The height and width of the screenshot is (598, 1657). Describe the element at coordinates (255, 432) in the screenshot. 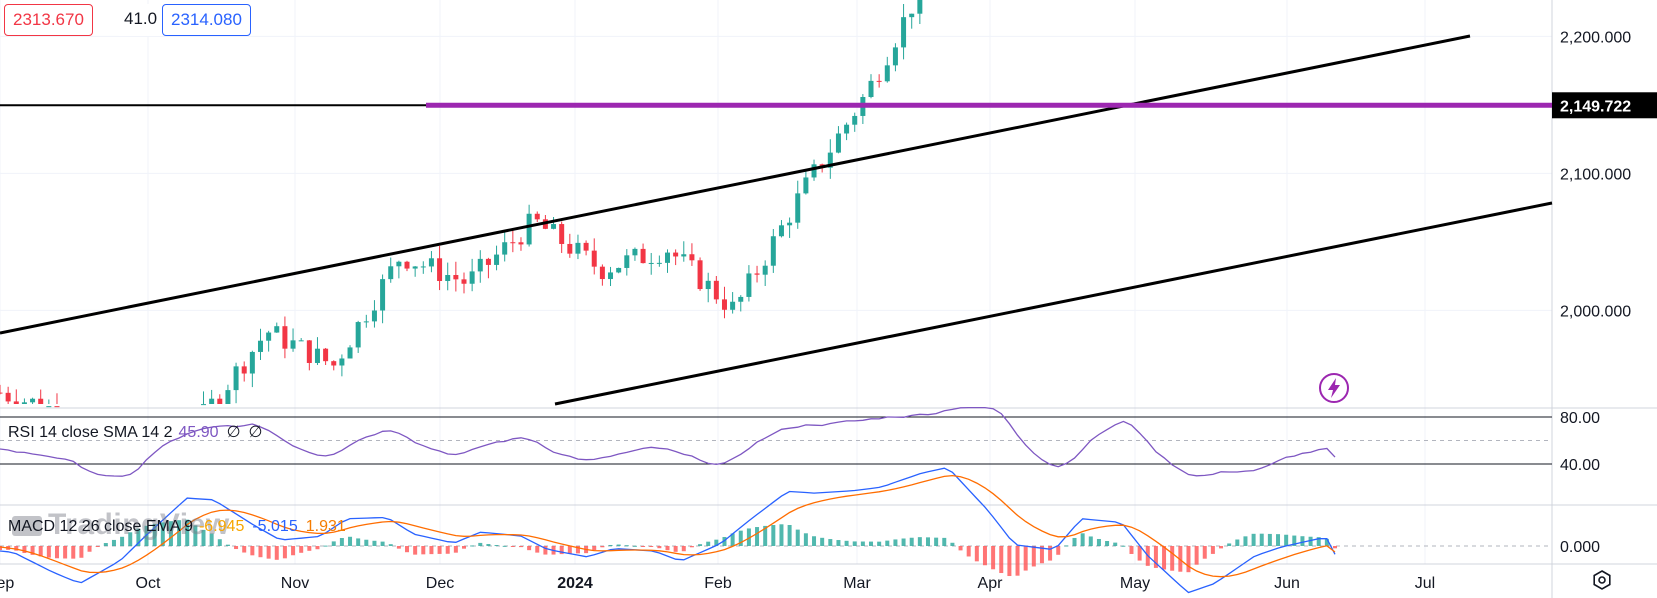

I see `rsi-na-2: ∅` at that location.